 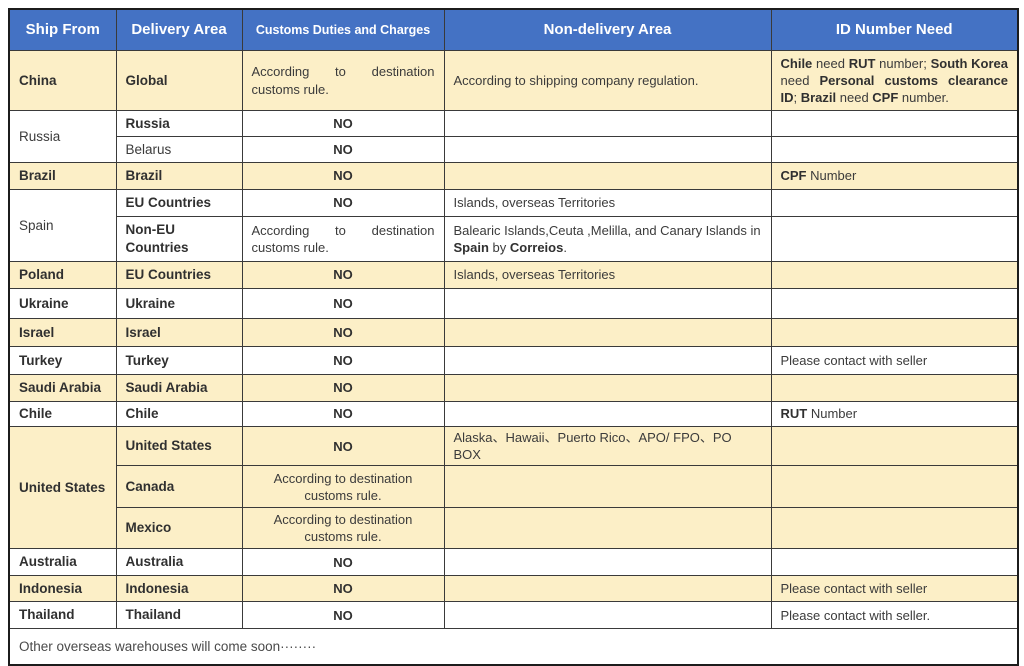 I want to click on cell-delivery-area: Thailand, so click(x=179, y=615).